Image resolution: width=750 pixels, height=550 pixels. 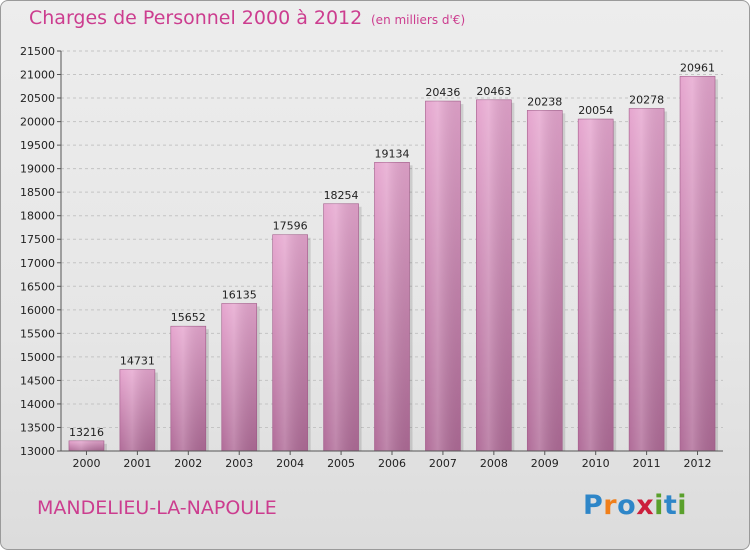 What do you see at coordinates (137, 361) in the screenshot?
I see `data-label: 14731` at bounding box center [137, 361].